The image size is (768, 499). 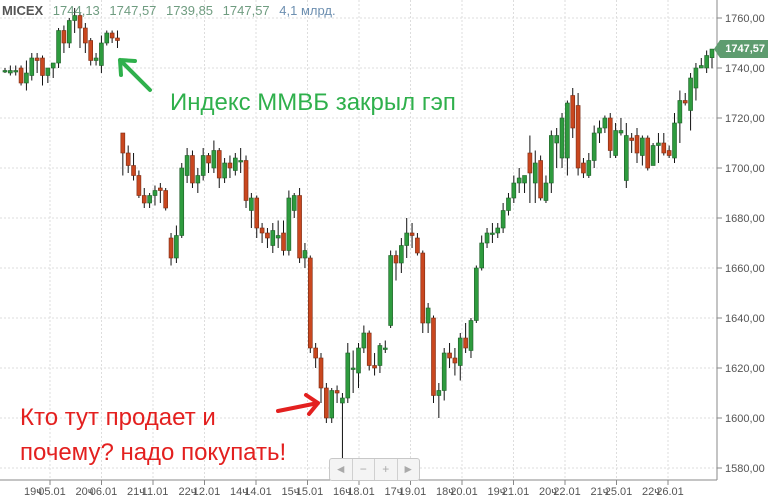 What do you see at coordinates (408, 469) in the screenshot?
I see `scroll-right-button: ►` at bounding box center [408, 469].